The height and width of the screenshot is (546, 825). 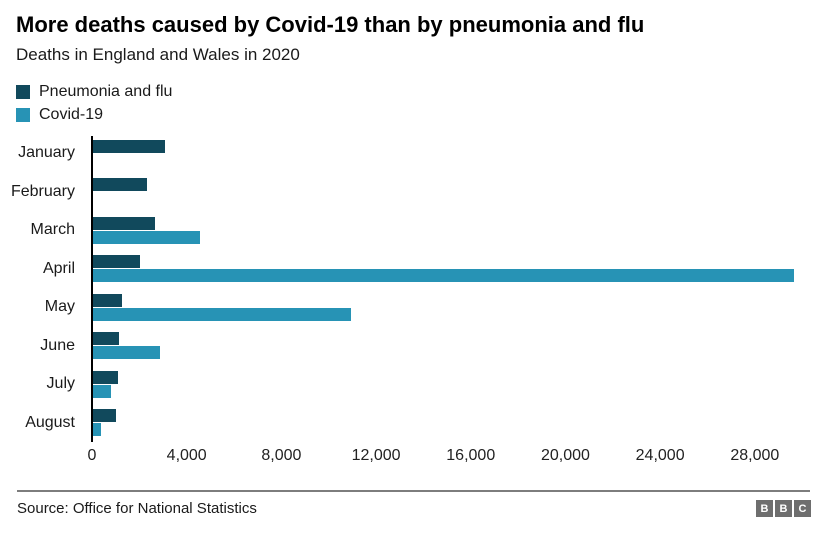 I want to click on month-label: May, so click(x=59, y=307).